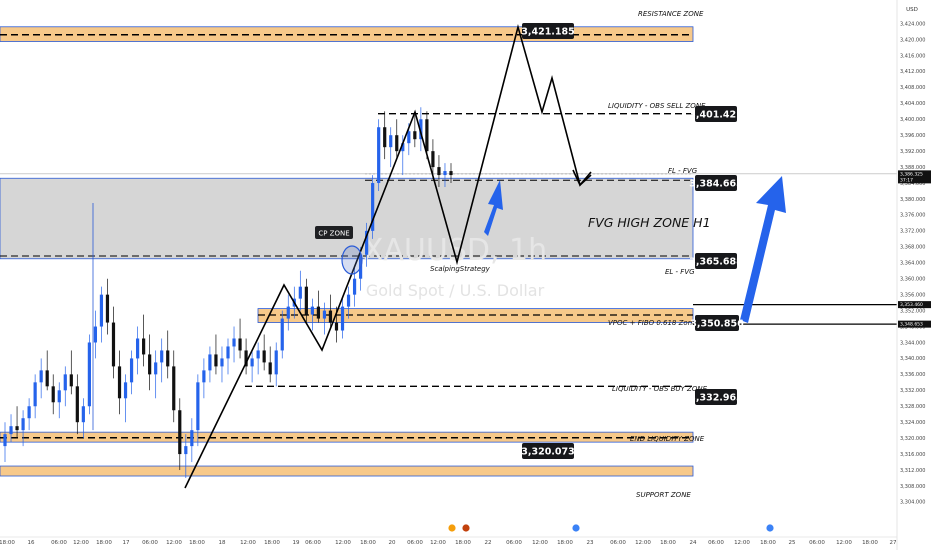  Describe the element at coordinates (693, 543) in the screenshot. I see `x-tick-28: 24` at that location.